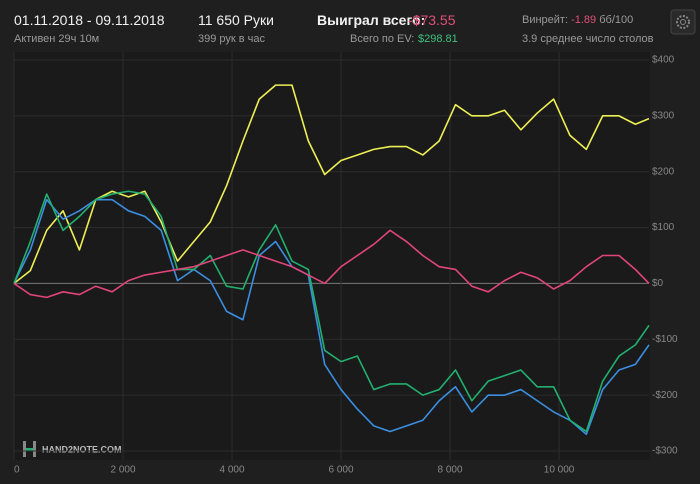  I want to click on ev-label: Всего по EV:, so click(382, 39).